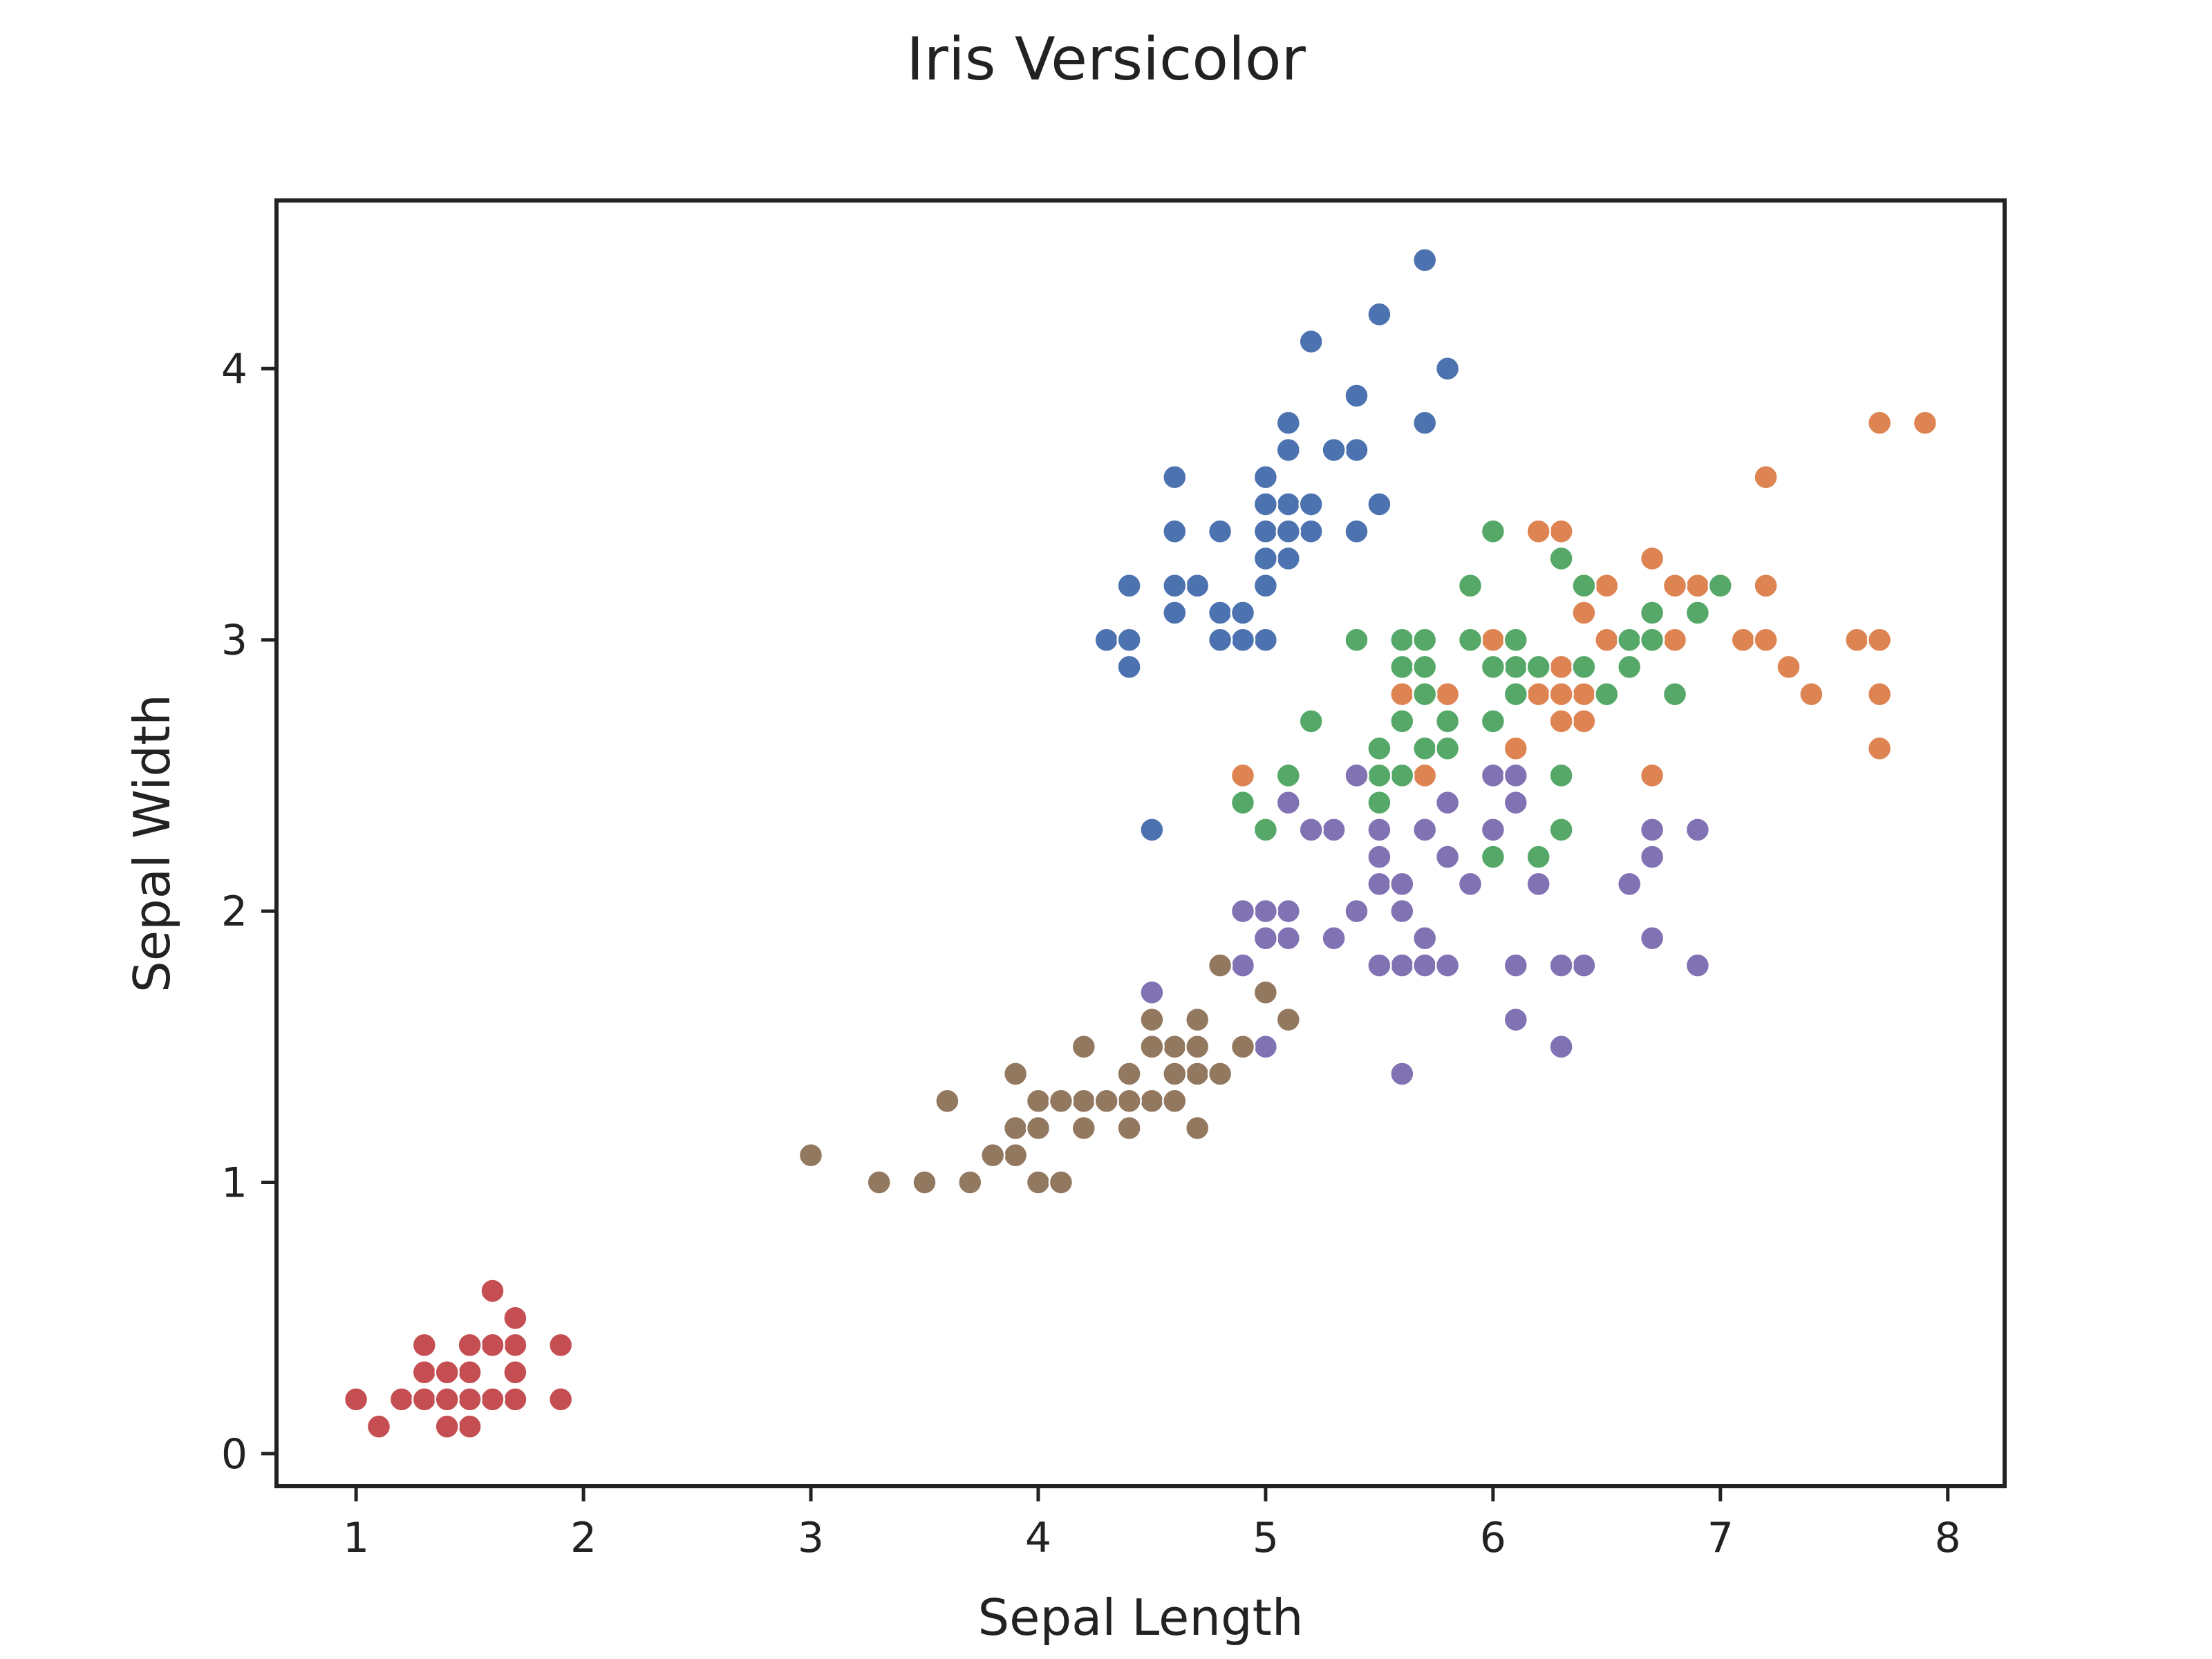 The height and width of the screenshot is (1659, 2212). I want to click on y-tick-label: 2, so click(234, 912).